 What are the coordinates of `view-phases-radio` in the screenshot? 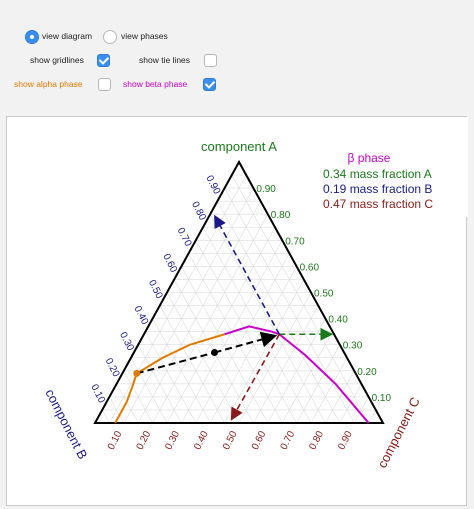 It's located at (110, 37).